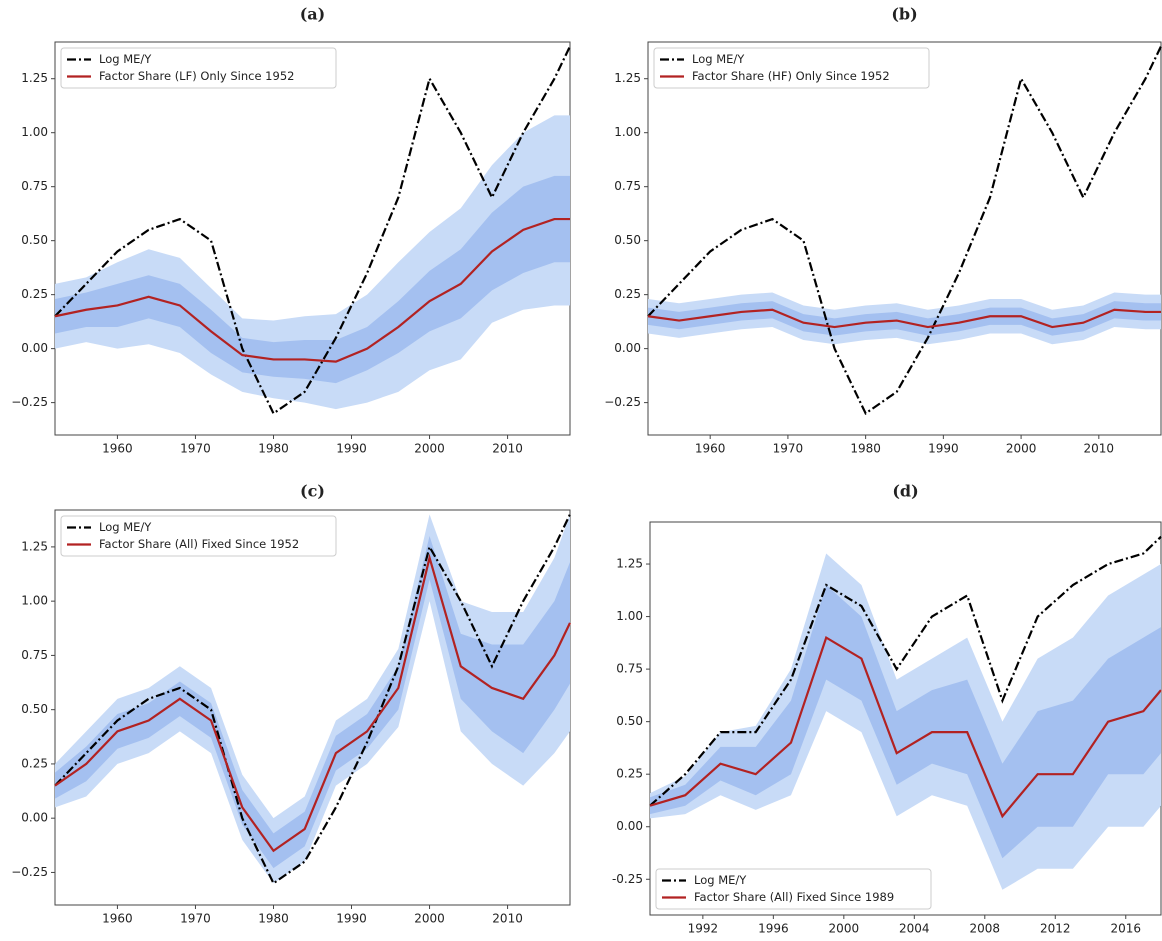  Describe the element at coordinates (904, 14) in the screenshot. I see `panel-title: (b)` at that location.